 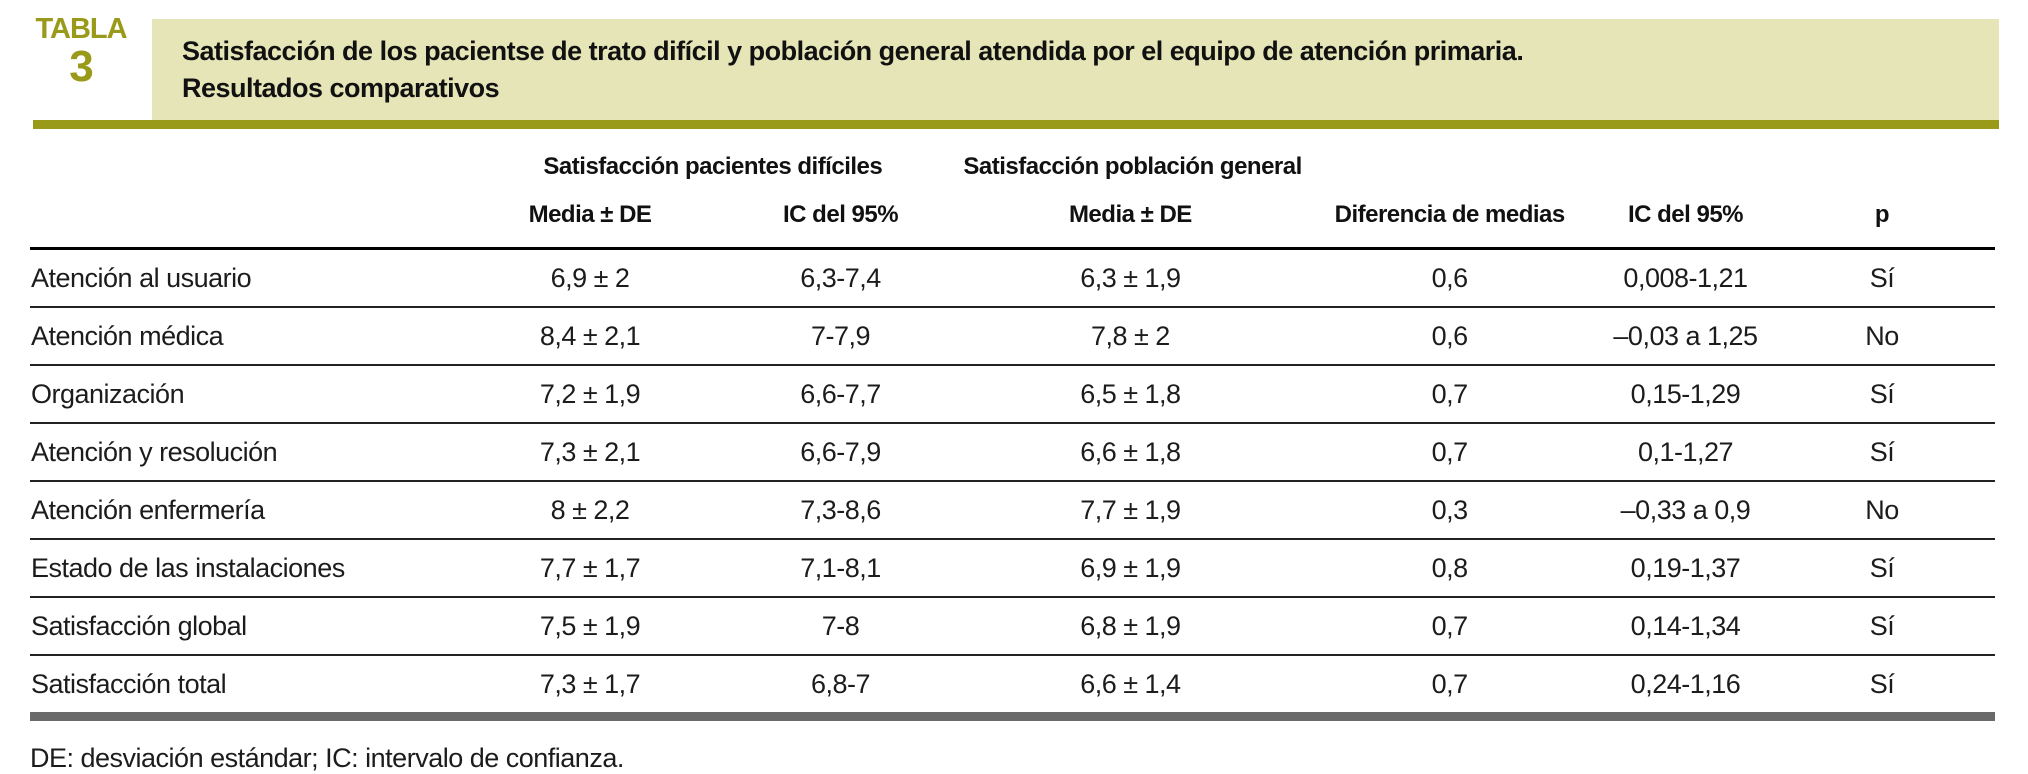 What do you see at coordinates (590, 217) in the screenshot?
I see `column-header-media-dificiles: Media ± DE` at bounding box center [590, 217].